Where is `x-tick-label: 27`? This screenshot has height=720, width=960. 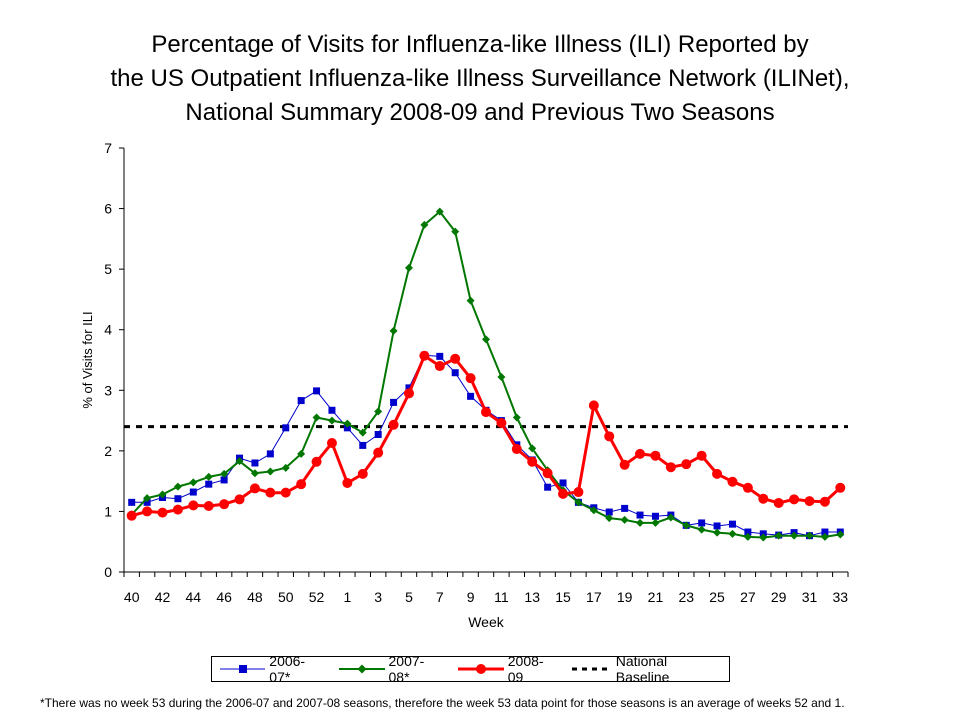
x-tick-label: 27 is located at coordinates (748, 597).